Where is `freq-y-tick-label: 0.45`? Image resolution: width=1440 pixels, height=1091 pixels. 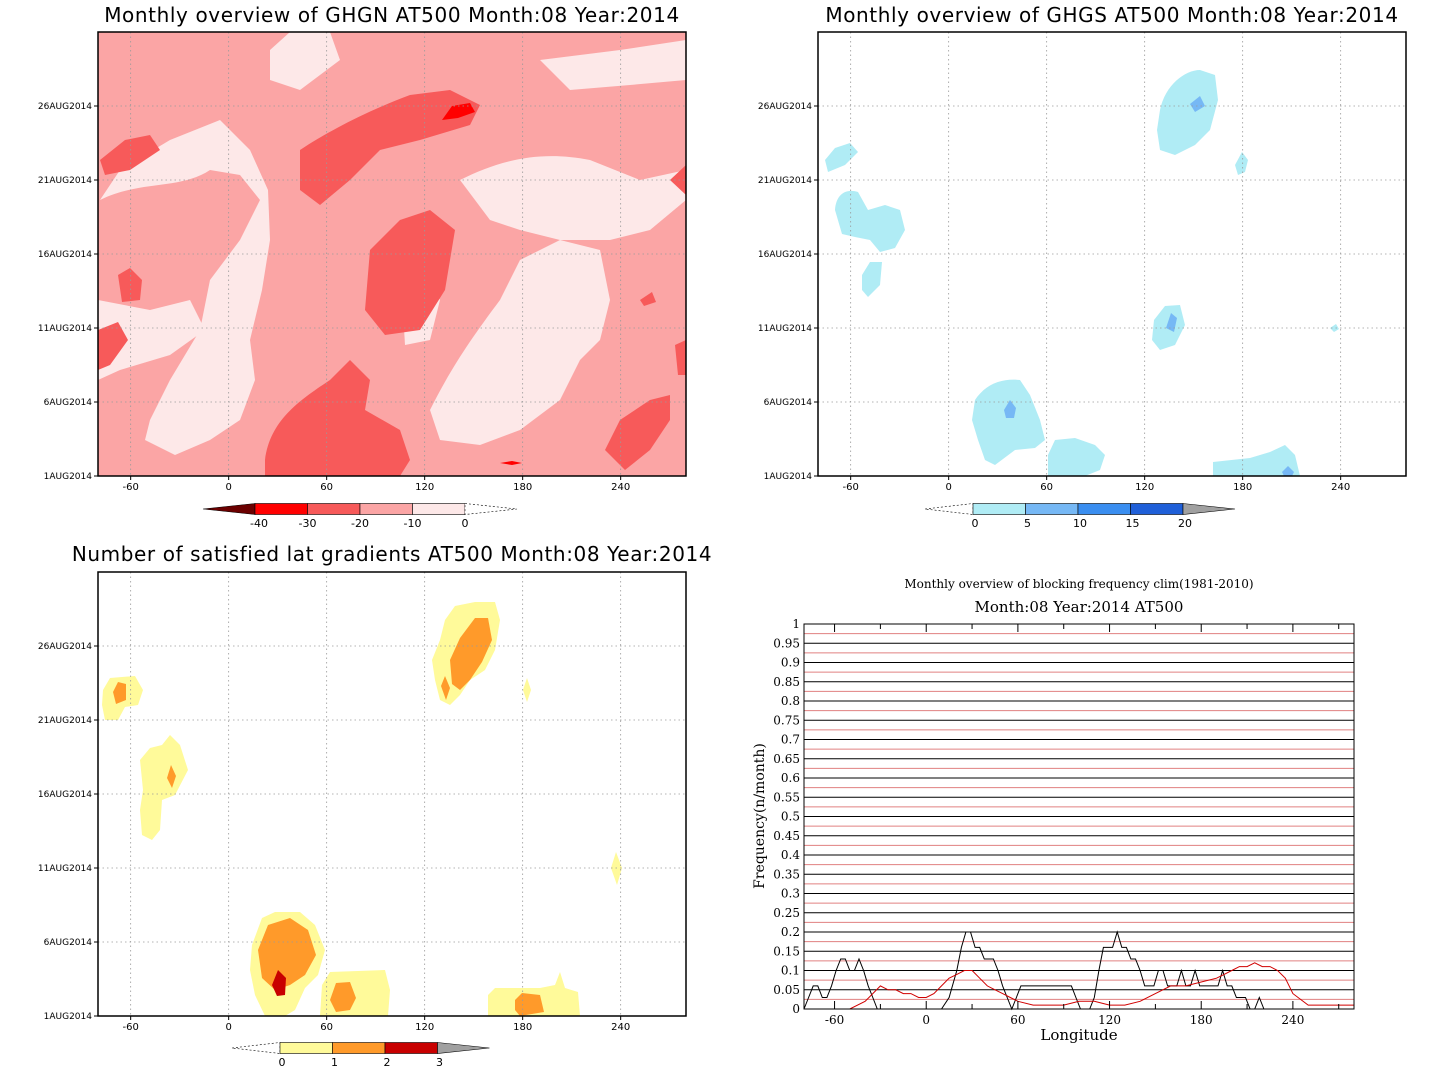 freq-y-tick-label: 0.45 is located at coordinates (786, 836).